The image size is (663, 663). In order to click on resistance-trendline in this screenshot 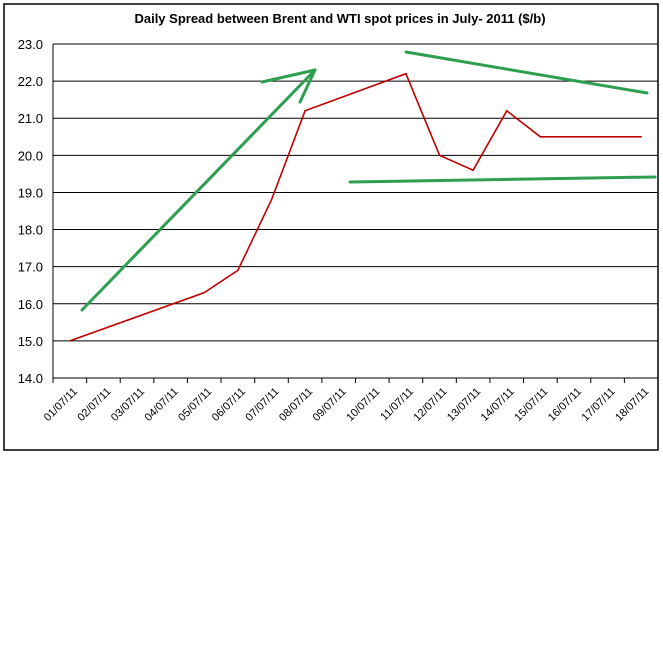, I will do `click(526, 72)`.